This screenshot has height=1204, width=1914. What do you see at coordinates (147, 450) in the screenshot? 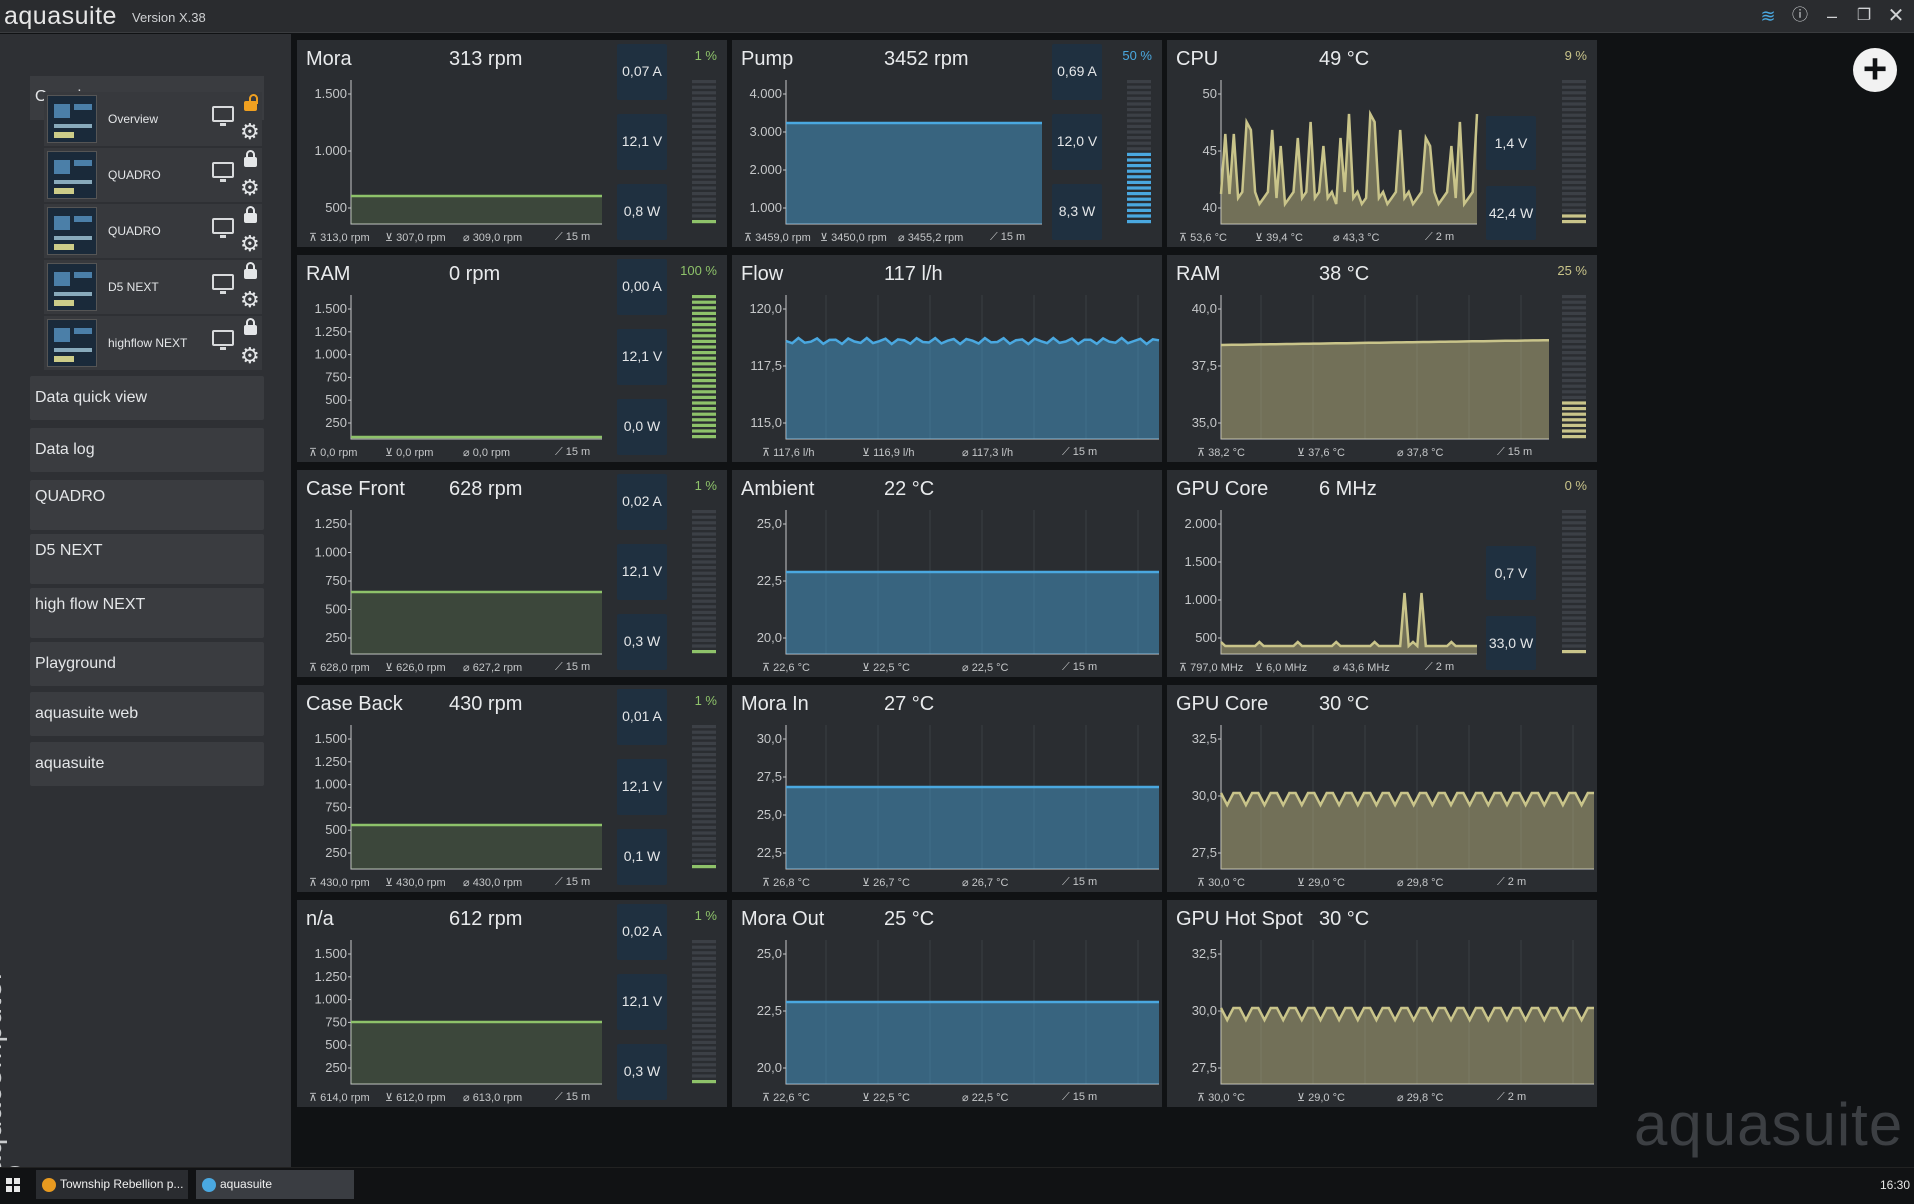
I see `sidebar-item-data-log: Data log` at bounding box center [147, 450].